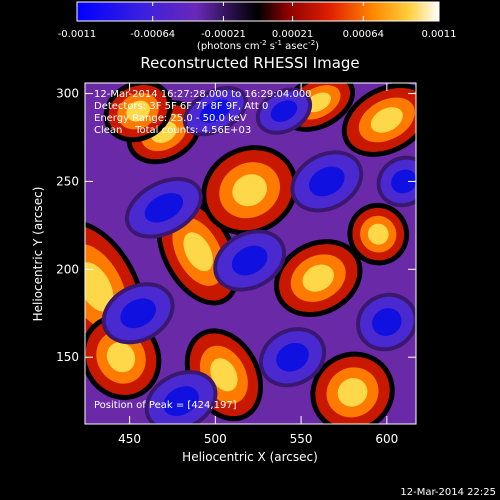 The width and height of the screenshot is (500, 500). Describe the element at coordinates (203, 94) in the screenshot. I see `annotation-time-range: 12-Mar-2014 16:27:28.000 to 16:29:04.000` at that location.